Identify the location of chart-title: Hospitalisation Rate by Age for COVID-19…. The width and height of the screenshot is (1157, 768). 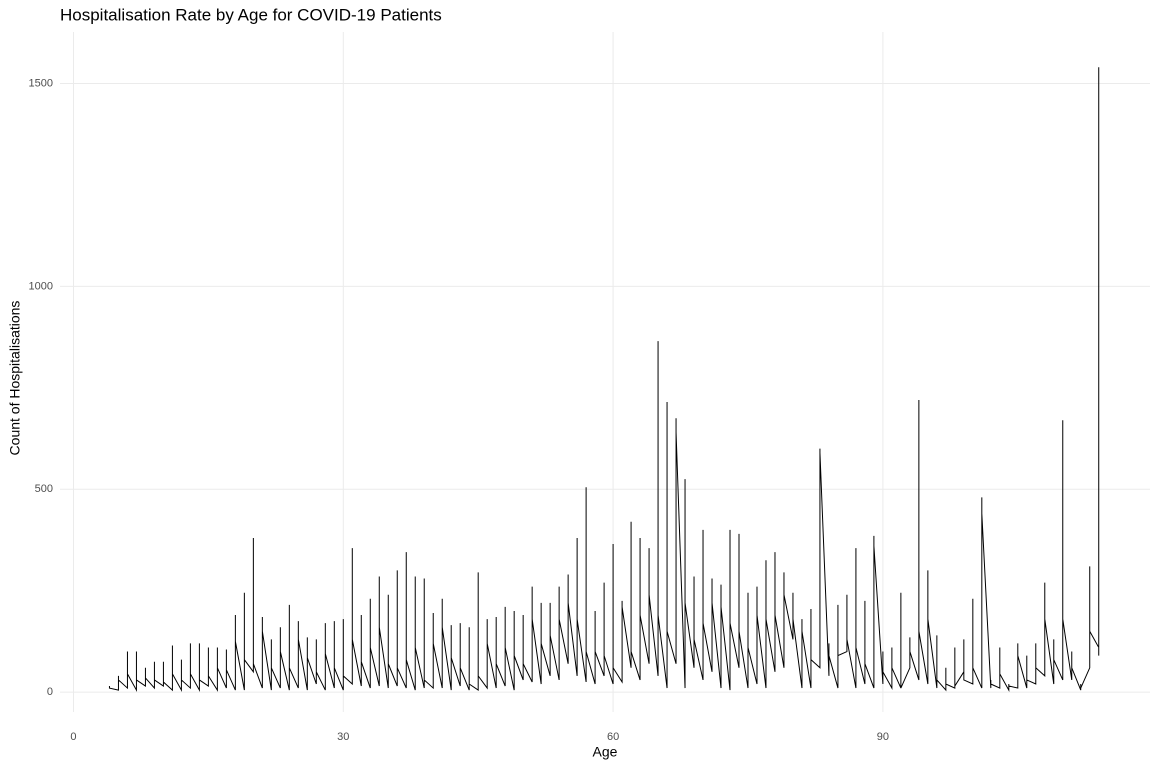
(251, 14).